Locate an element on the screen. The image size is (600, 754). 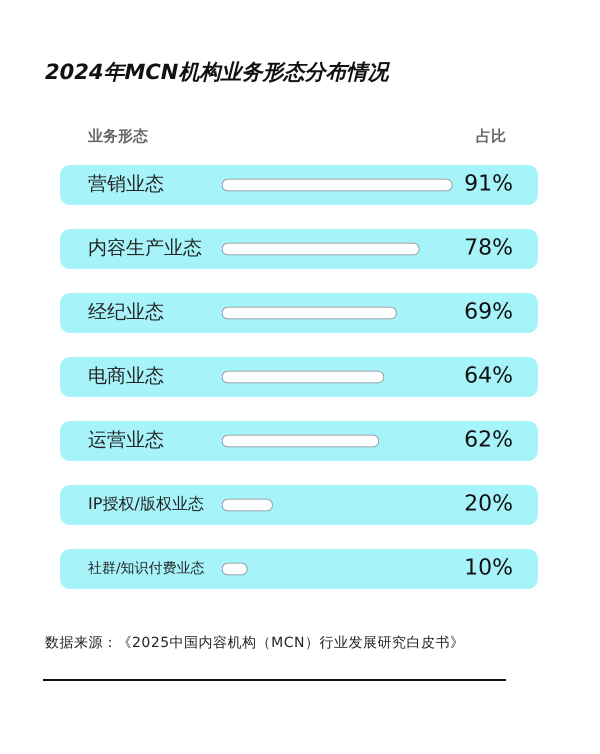
data-label: 64% is located at coordinates (488, 376).